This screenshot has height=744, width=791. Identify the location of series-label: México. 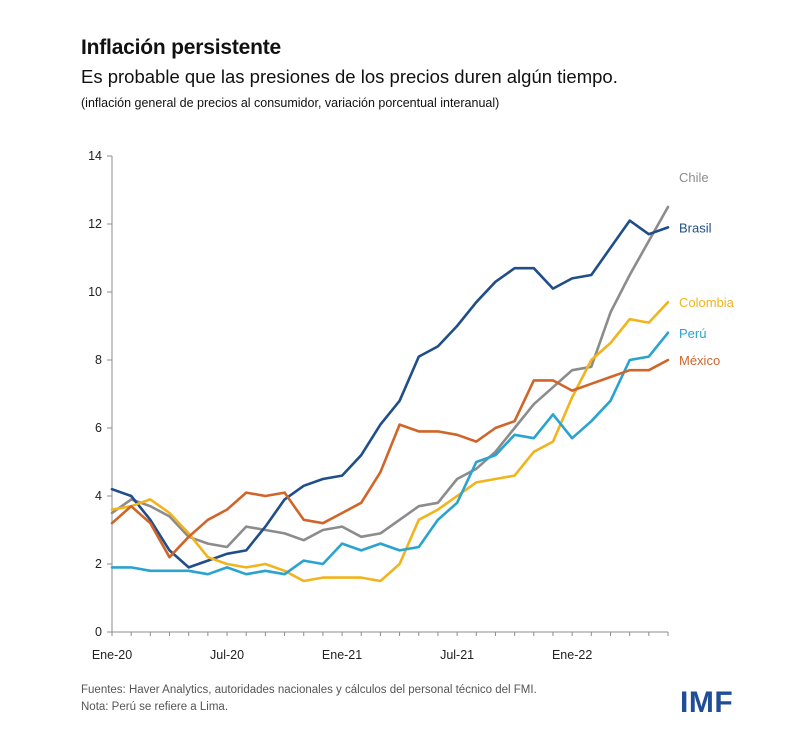
(699, 360).